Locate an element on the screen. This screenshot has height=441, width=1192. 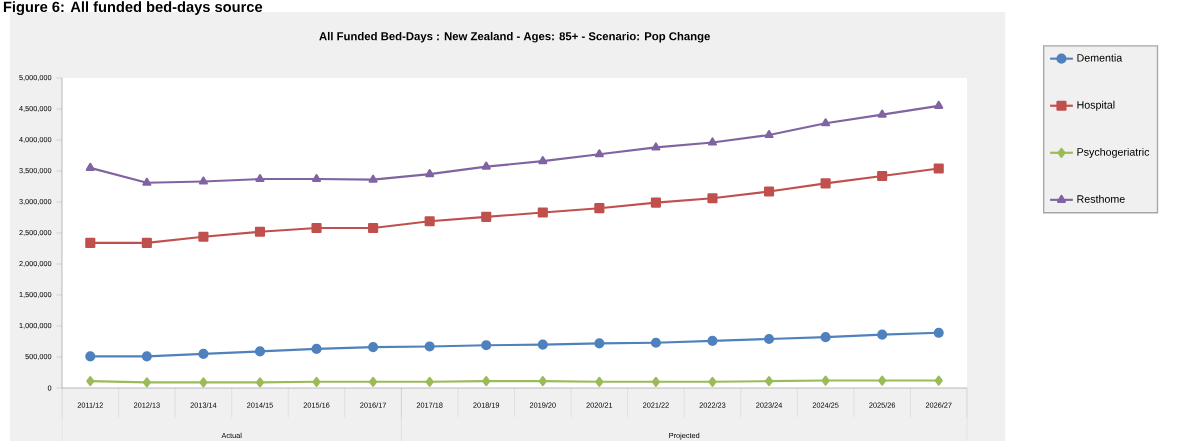
legend-label: Dementia is located at coordinates (1100, 57).